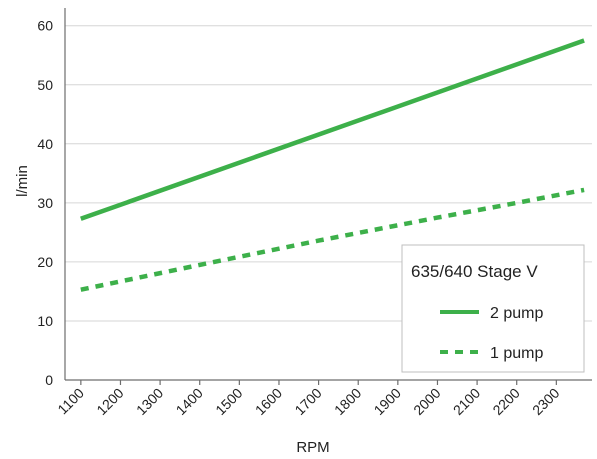 Image resolution: width=597 pixels, height=459 pixels. Describe the element at coordinates (45, 262) in the screenshot. I see `y-tick-label: 20` at that location.